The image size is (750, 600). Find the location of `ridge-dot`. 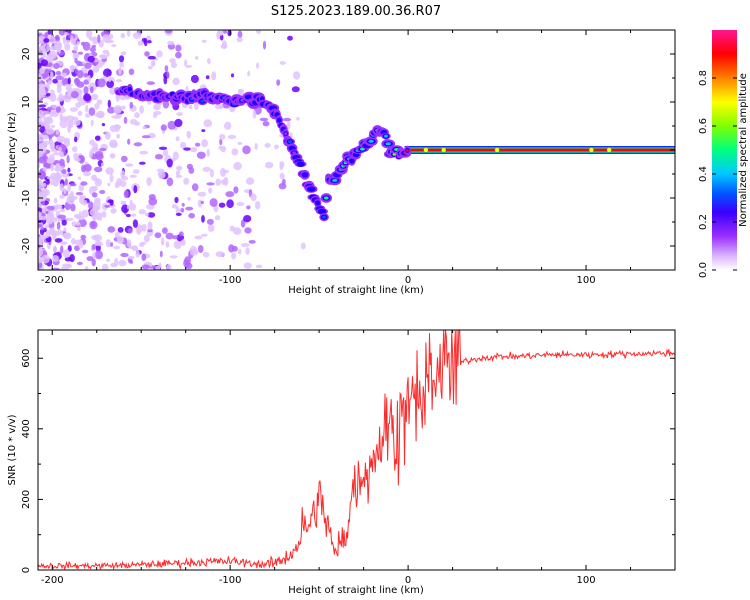

ridge-dot is located at coordinates (497, 150).